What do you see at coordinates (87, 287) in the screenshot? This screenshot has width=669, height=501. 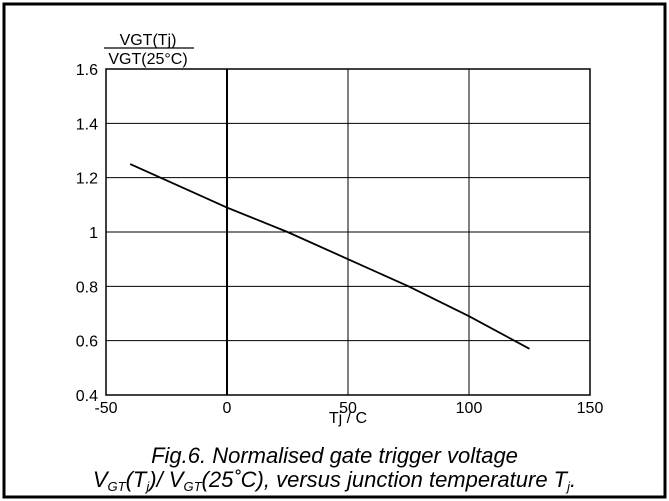 I see `y-tick-label: 0.8` at bounding box center [87, 287].